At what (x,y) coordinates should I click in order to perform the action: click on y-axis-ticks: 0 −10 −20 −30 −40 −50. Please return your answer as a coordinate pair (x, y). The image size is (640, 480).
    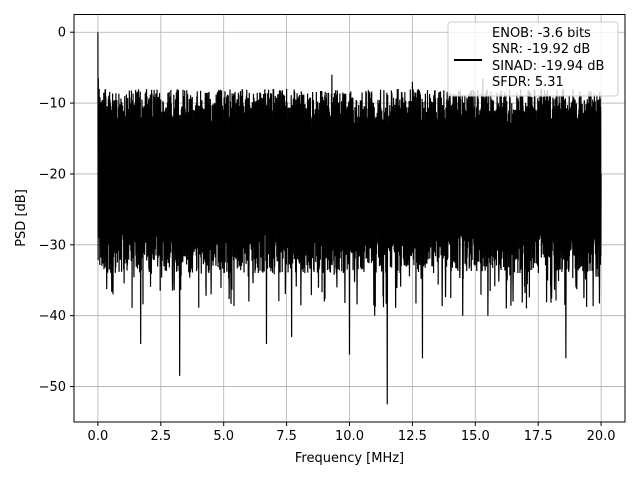
    Looking at the image, I should click on (56, 210).